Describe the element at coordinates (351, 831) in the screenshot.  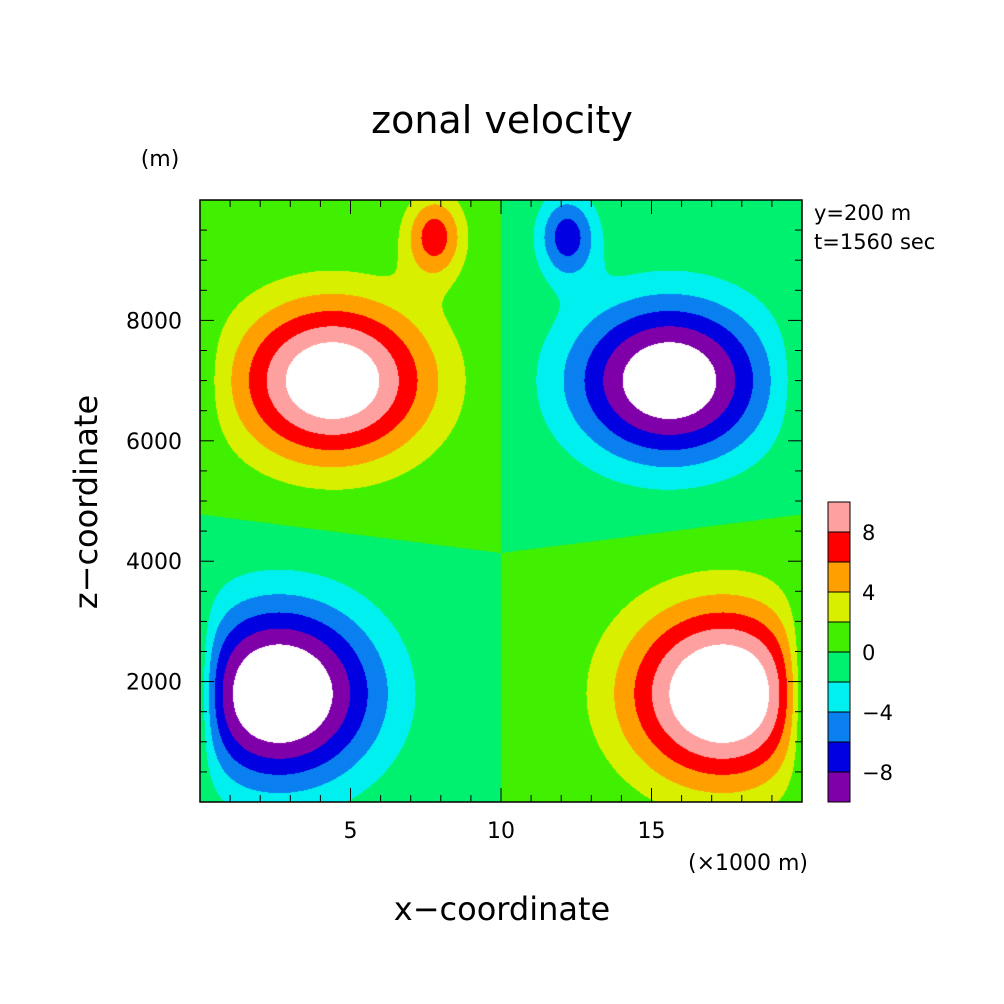
I see `x-tick-label: 5` at that location.